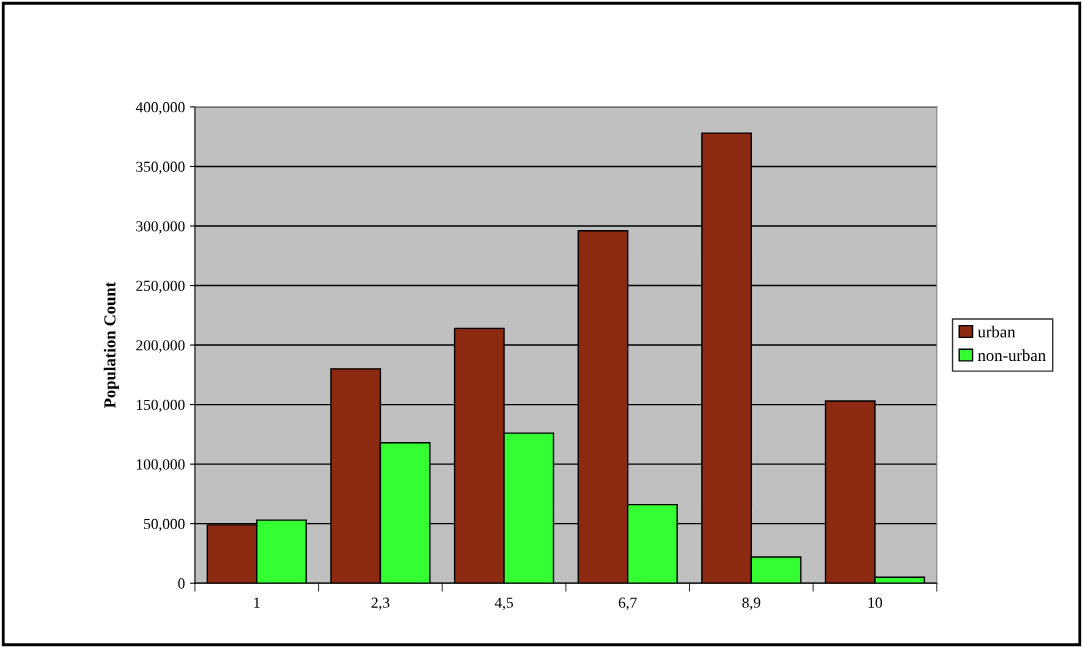  Describe the element at coordinates (160, 465) in the screenshot. I see `y-tick-label: 100,000` at that location.